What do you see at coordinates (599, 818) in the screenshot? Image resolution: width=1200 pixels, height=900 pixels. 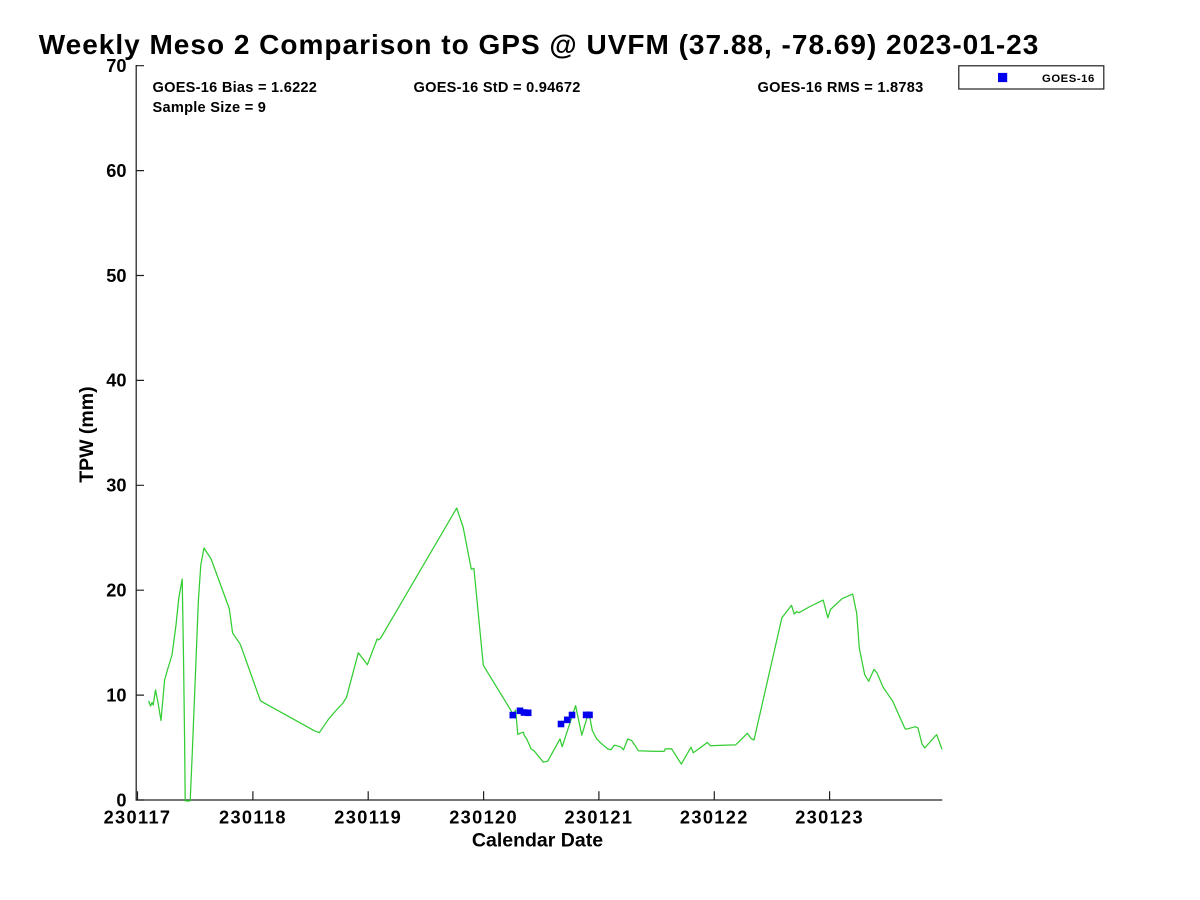 I see `svg-text: 230121` at bounding box center [599, 818].